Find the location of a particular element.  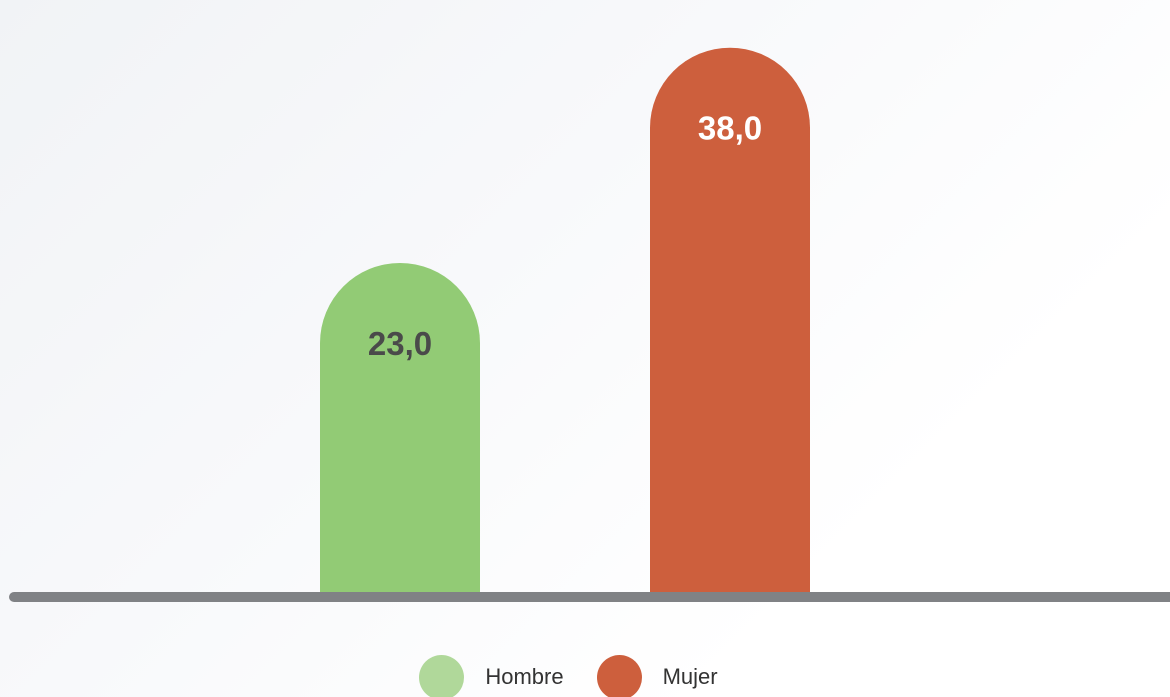

legend-label-hombre: Hombre is located at coordinates (524, 676).